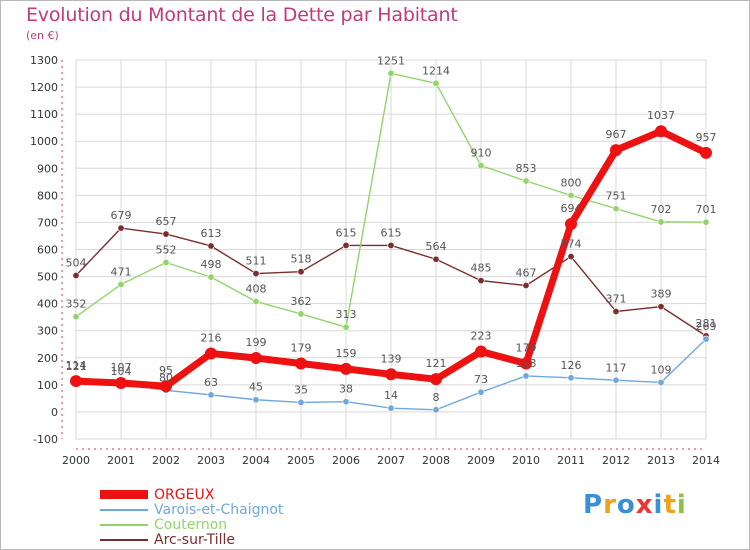 The width and height of the screenshot is (750, 550). Describe the element at coordinates (526, 460) in the screenshot. I see `x-tick-label: 2010` at that location.